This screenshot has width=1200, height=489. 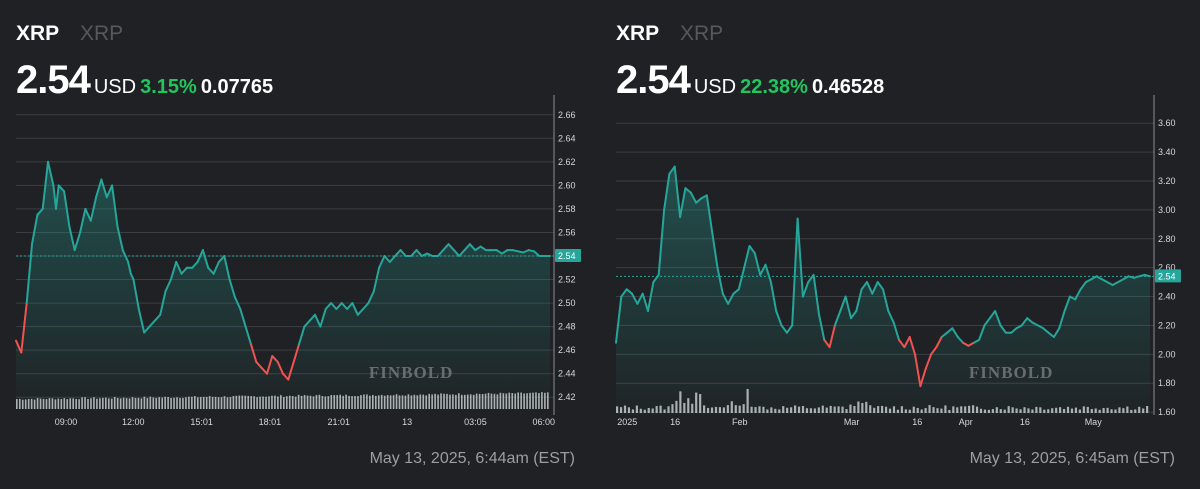 What do you see at coordinates (1167, 412) in the screenshot?
I see `y-tick-label: 1.60` at bounding box center [1167, 412].